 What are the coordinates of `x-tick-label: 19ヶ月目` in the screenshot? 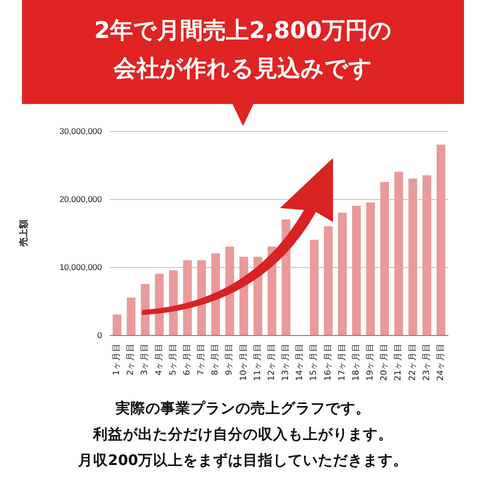 It's located at (371, 362).